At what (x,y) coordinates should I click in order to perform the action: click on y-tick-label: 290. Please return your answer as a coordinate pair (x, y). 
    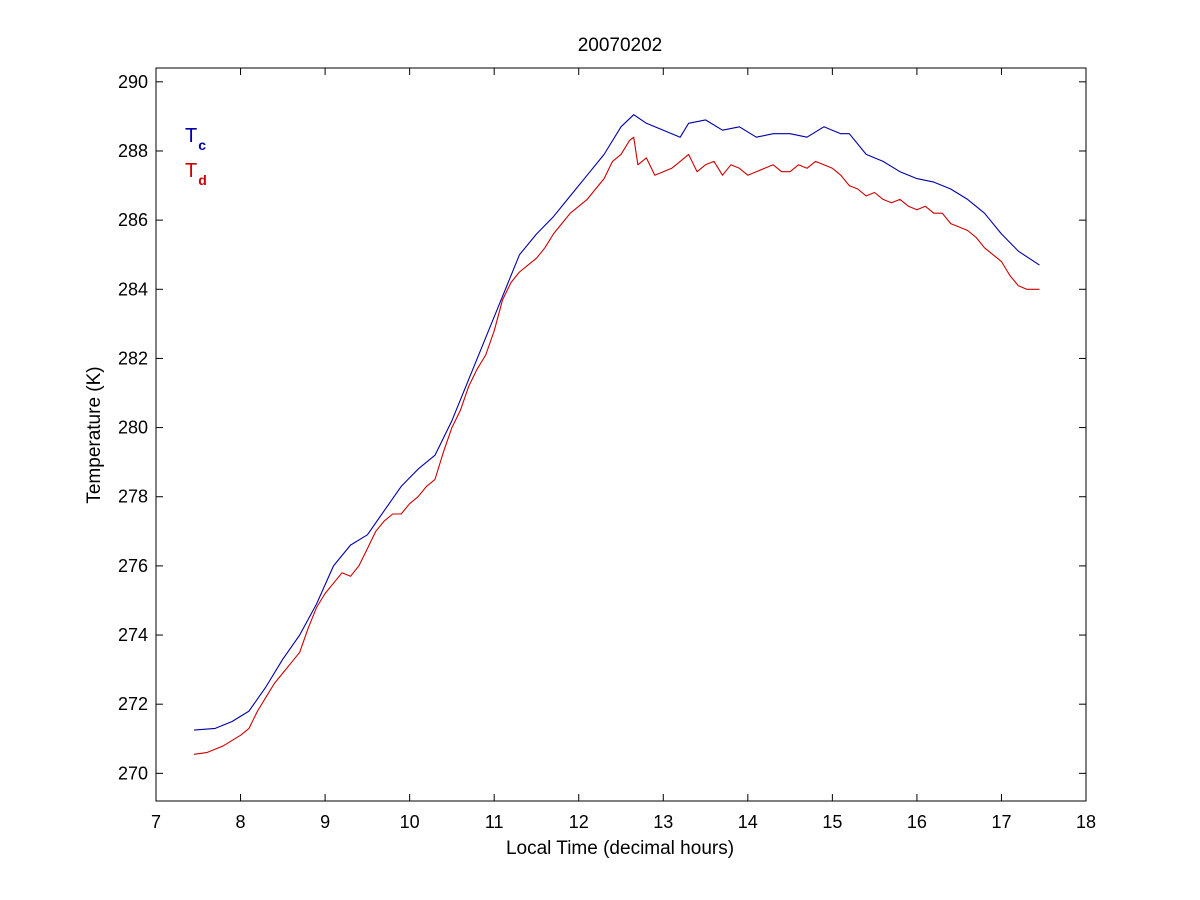
    Looking at the image, I should click on (133, 82).